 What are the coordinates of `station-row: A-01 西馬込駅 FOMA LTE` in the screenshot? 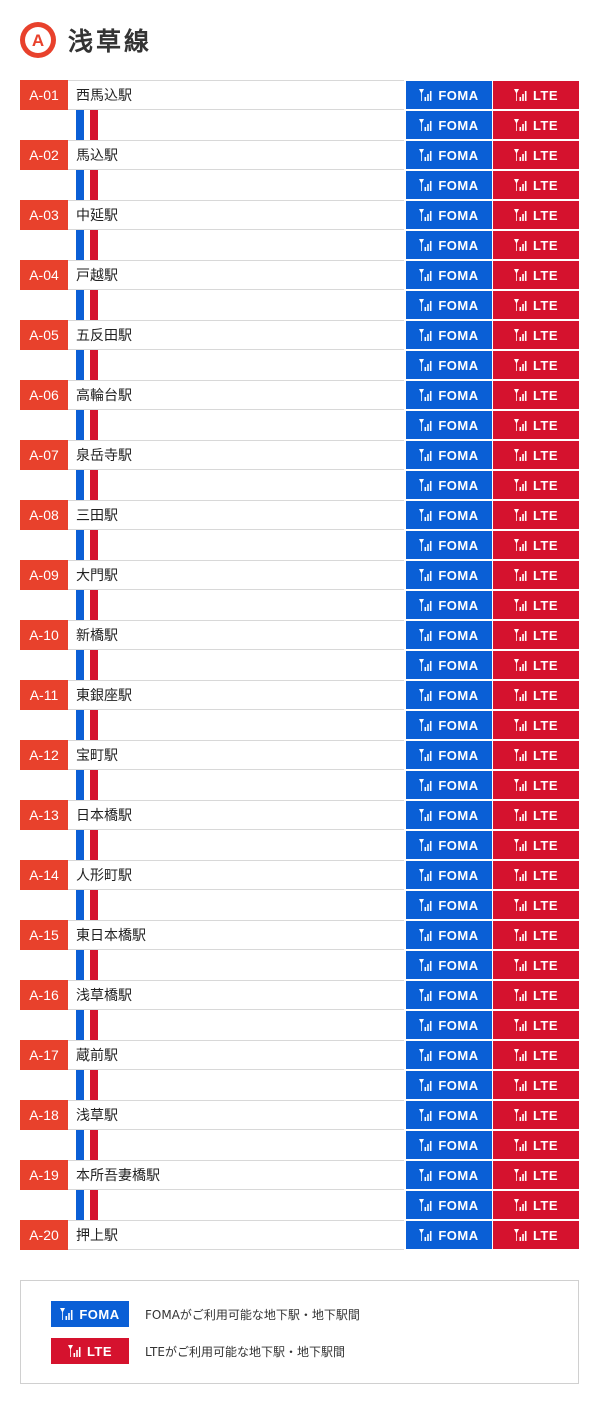 It's located at (299, 94).